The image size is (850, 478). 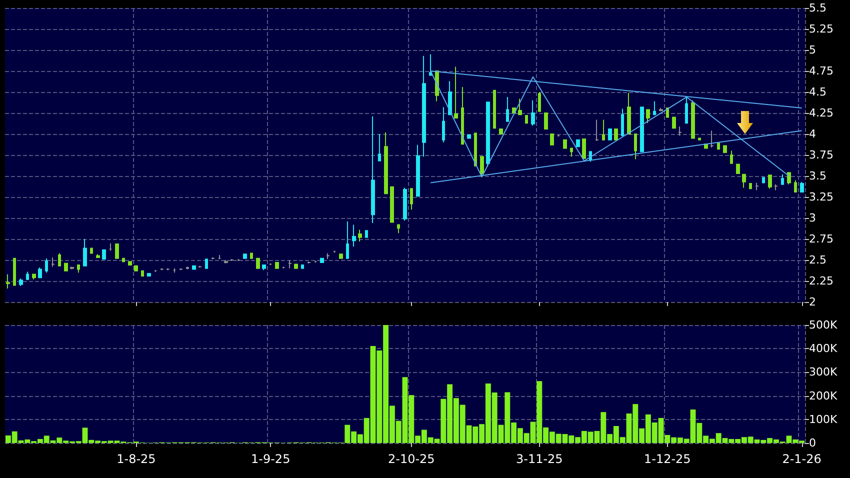 I want to click on y-tick-label: 5.25, so click(x=821, y=29).